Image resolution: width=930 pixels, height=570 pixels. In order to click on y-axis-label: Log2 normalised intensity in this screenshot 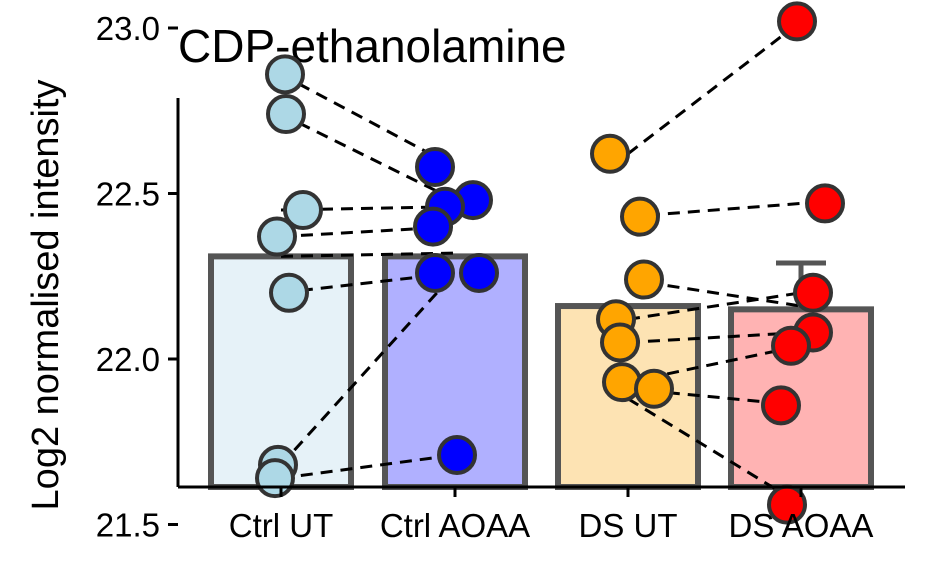, I will do `click(46, 295)`.